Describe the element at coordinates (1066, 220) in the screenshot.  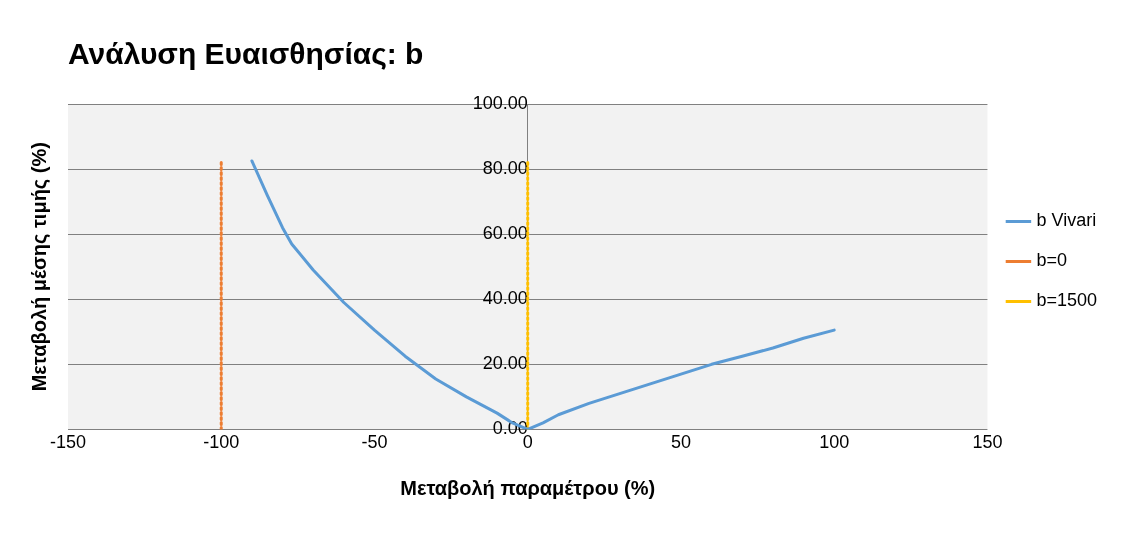
I see `legend-label: b Vivari` at that location.